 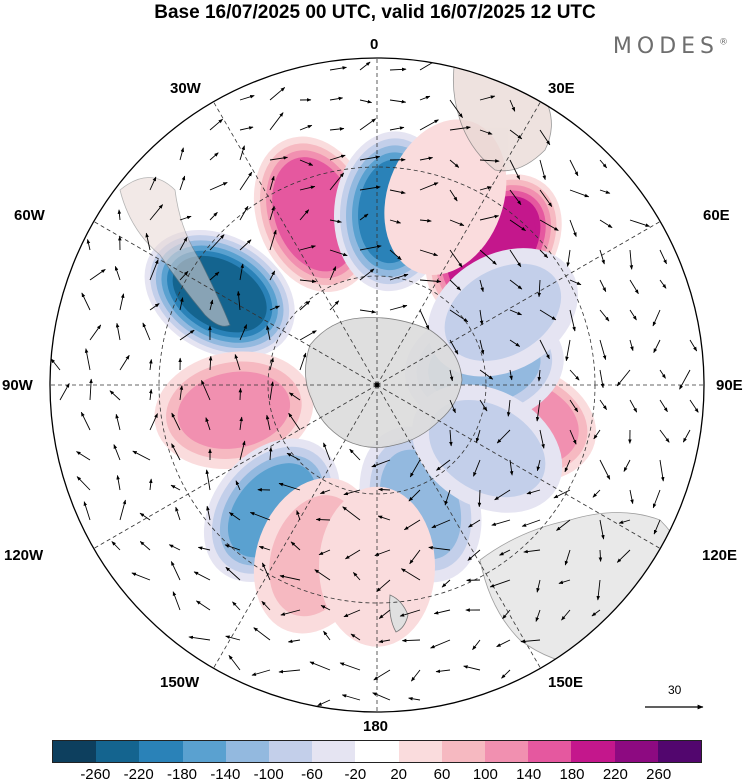 What do you see at coordinates (377, 567) in the screenshot?
I see `anomaly-contour` at bounding box center [377, 567].